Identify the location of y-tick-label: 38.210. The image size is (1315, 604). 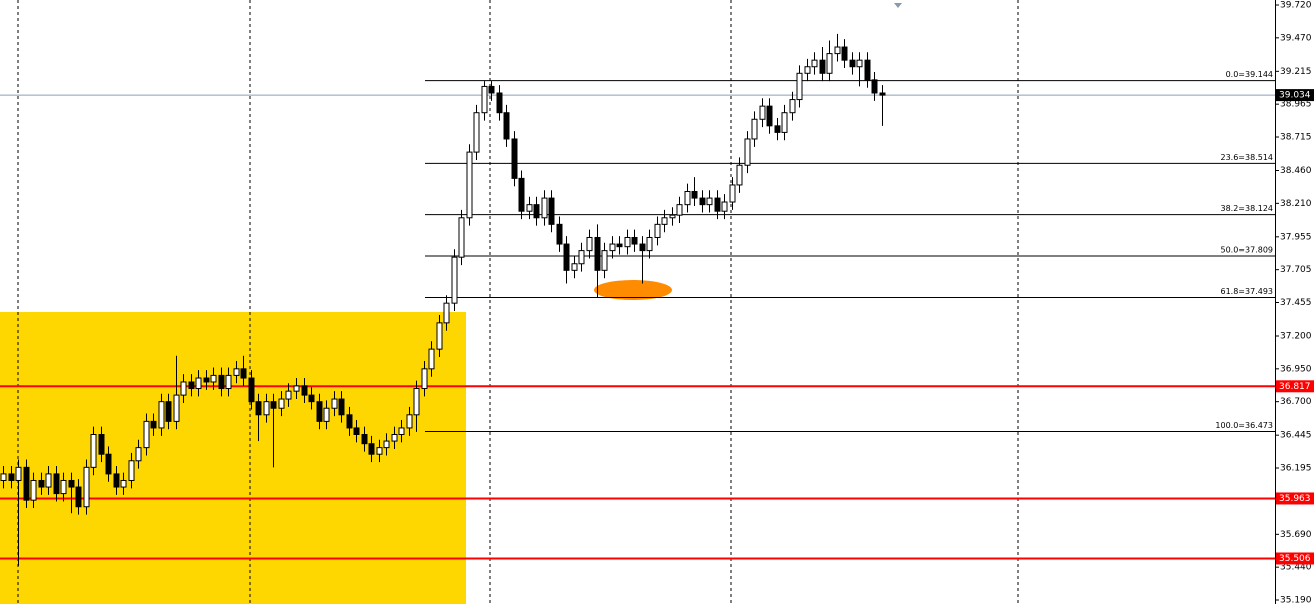
(1296, 204).